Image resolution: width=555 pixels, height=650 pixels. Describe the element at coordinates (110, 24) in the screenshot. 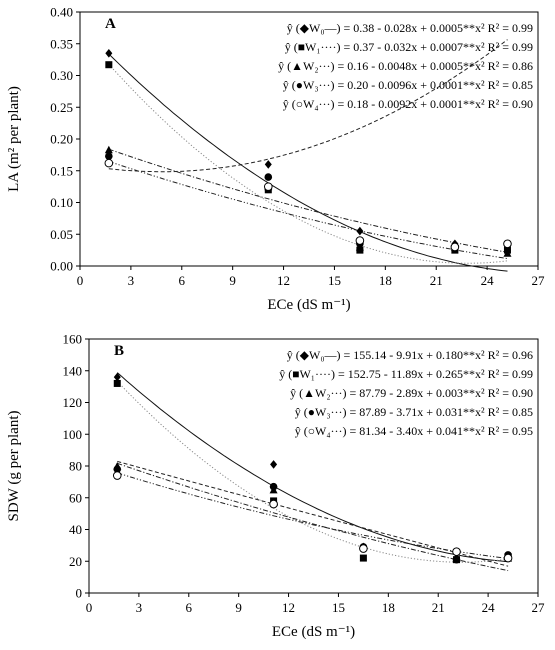

I see `panel-letter: A` at that location.